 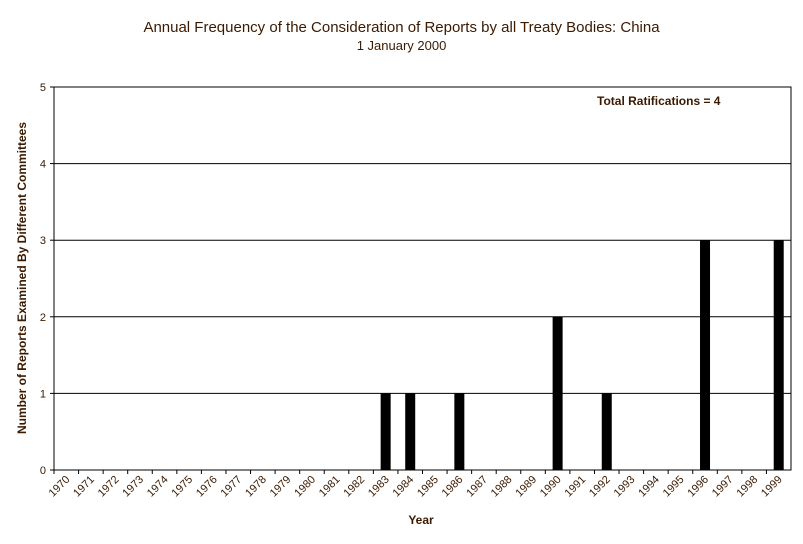 I want to click on bar-1984, so click(x=410, y=431).